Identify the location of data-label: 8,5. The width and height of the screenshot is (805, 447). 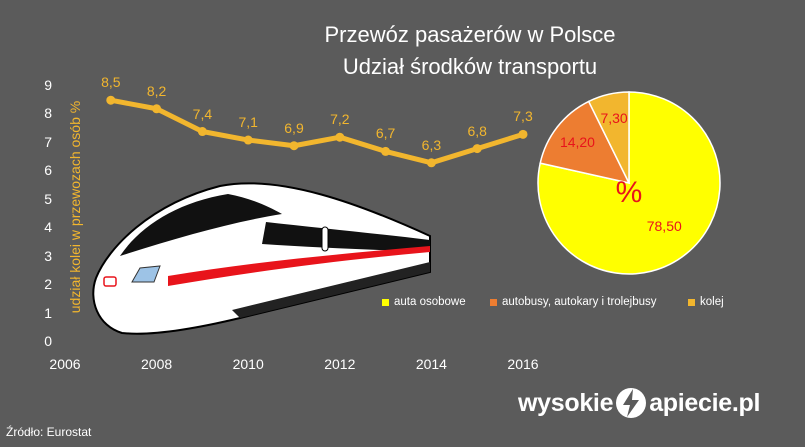
(111, 82).